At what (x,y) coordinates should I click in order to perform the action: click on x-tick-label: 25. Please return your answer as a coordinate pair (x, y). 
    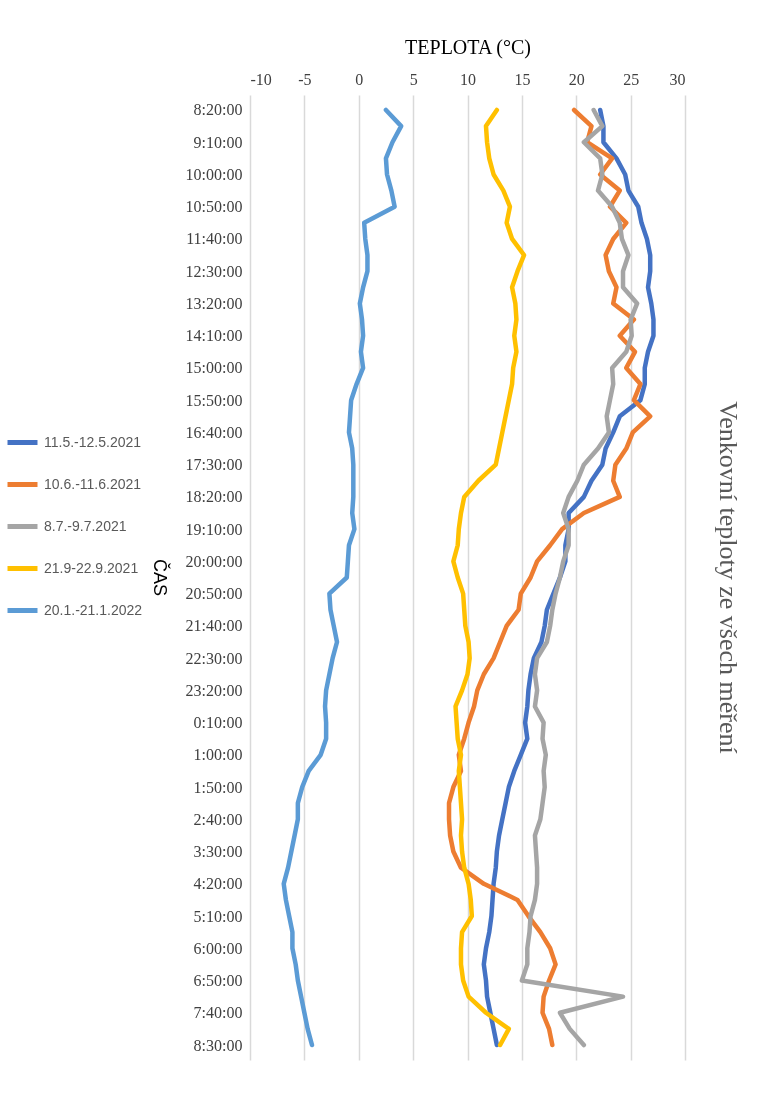
    Looking at the image, I should click on (631, 79).